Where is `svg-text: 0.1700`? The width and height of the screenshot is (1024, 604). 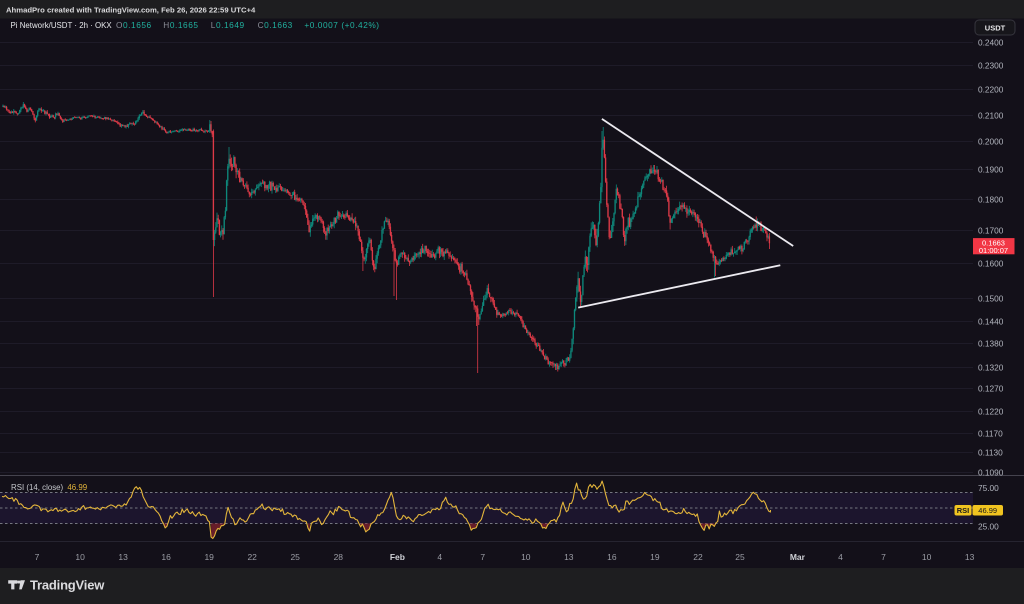 svg-text: 0.1700 is located at coordinates (991, 230).